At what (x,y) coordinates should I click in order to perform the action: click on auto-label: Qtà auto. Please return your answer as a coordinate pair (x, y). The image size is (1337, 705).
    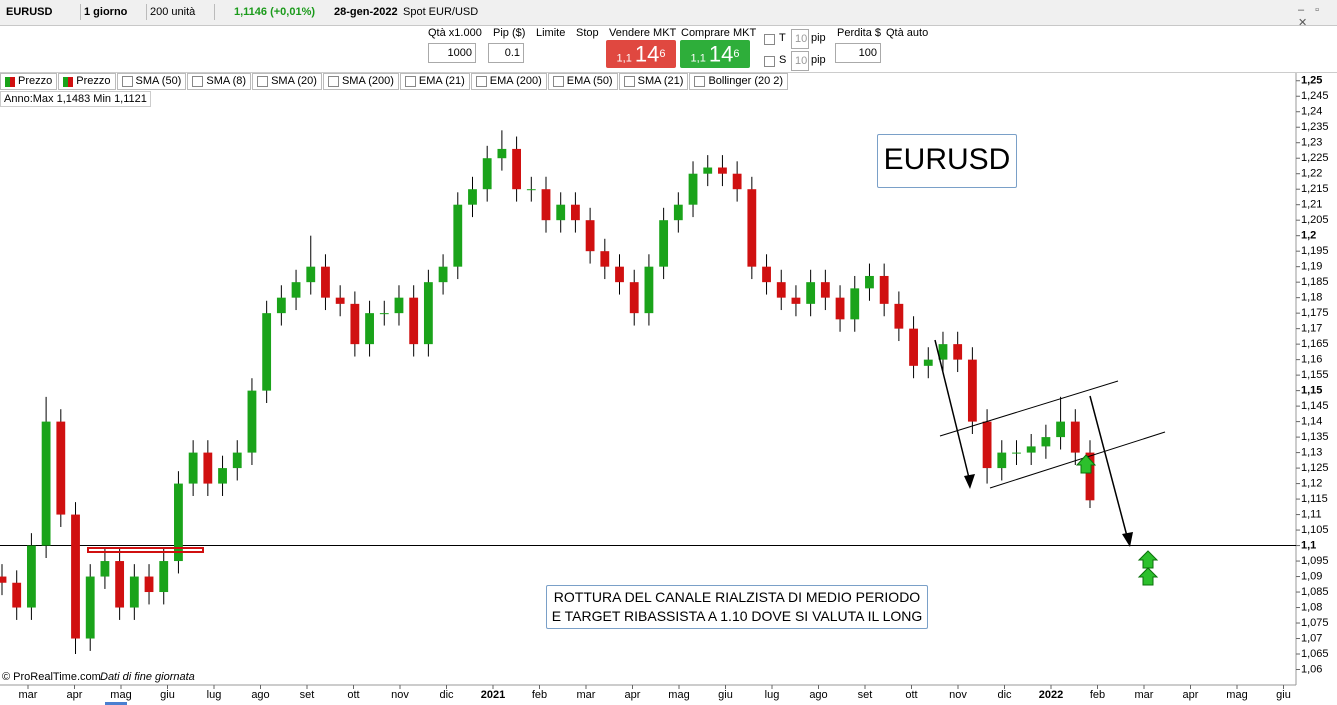
    Looking at the image, I should click on (907, 33).